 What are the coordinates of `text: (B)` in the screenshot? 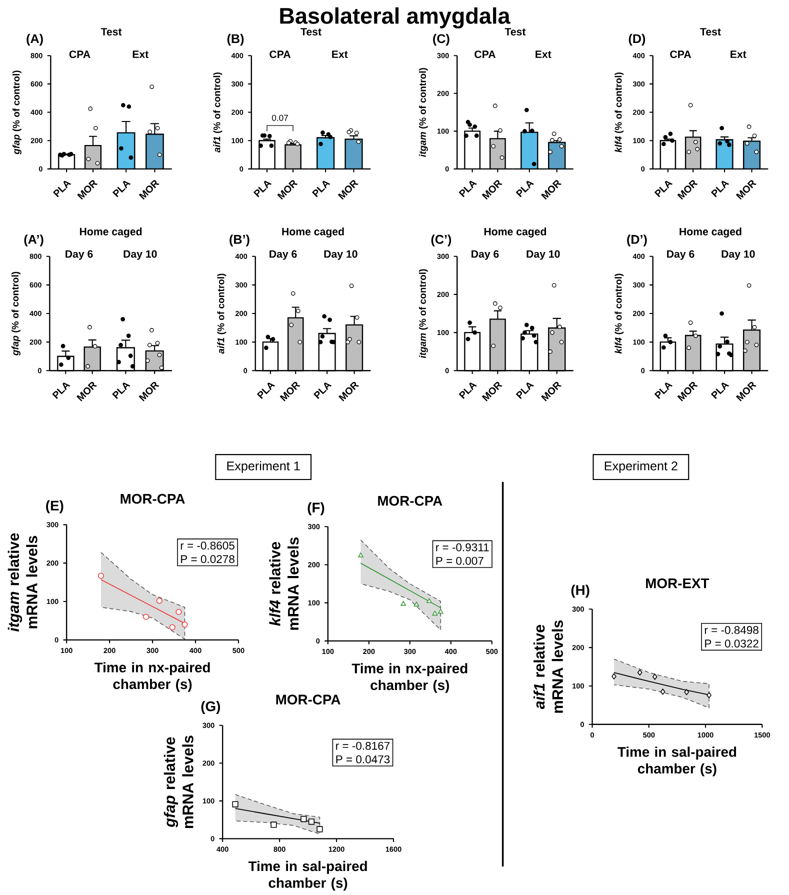 It's located at (235, 40).